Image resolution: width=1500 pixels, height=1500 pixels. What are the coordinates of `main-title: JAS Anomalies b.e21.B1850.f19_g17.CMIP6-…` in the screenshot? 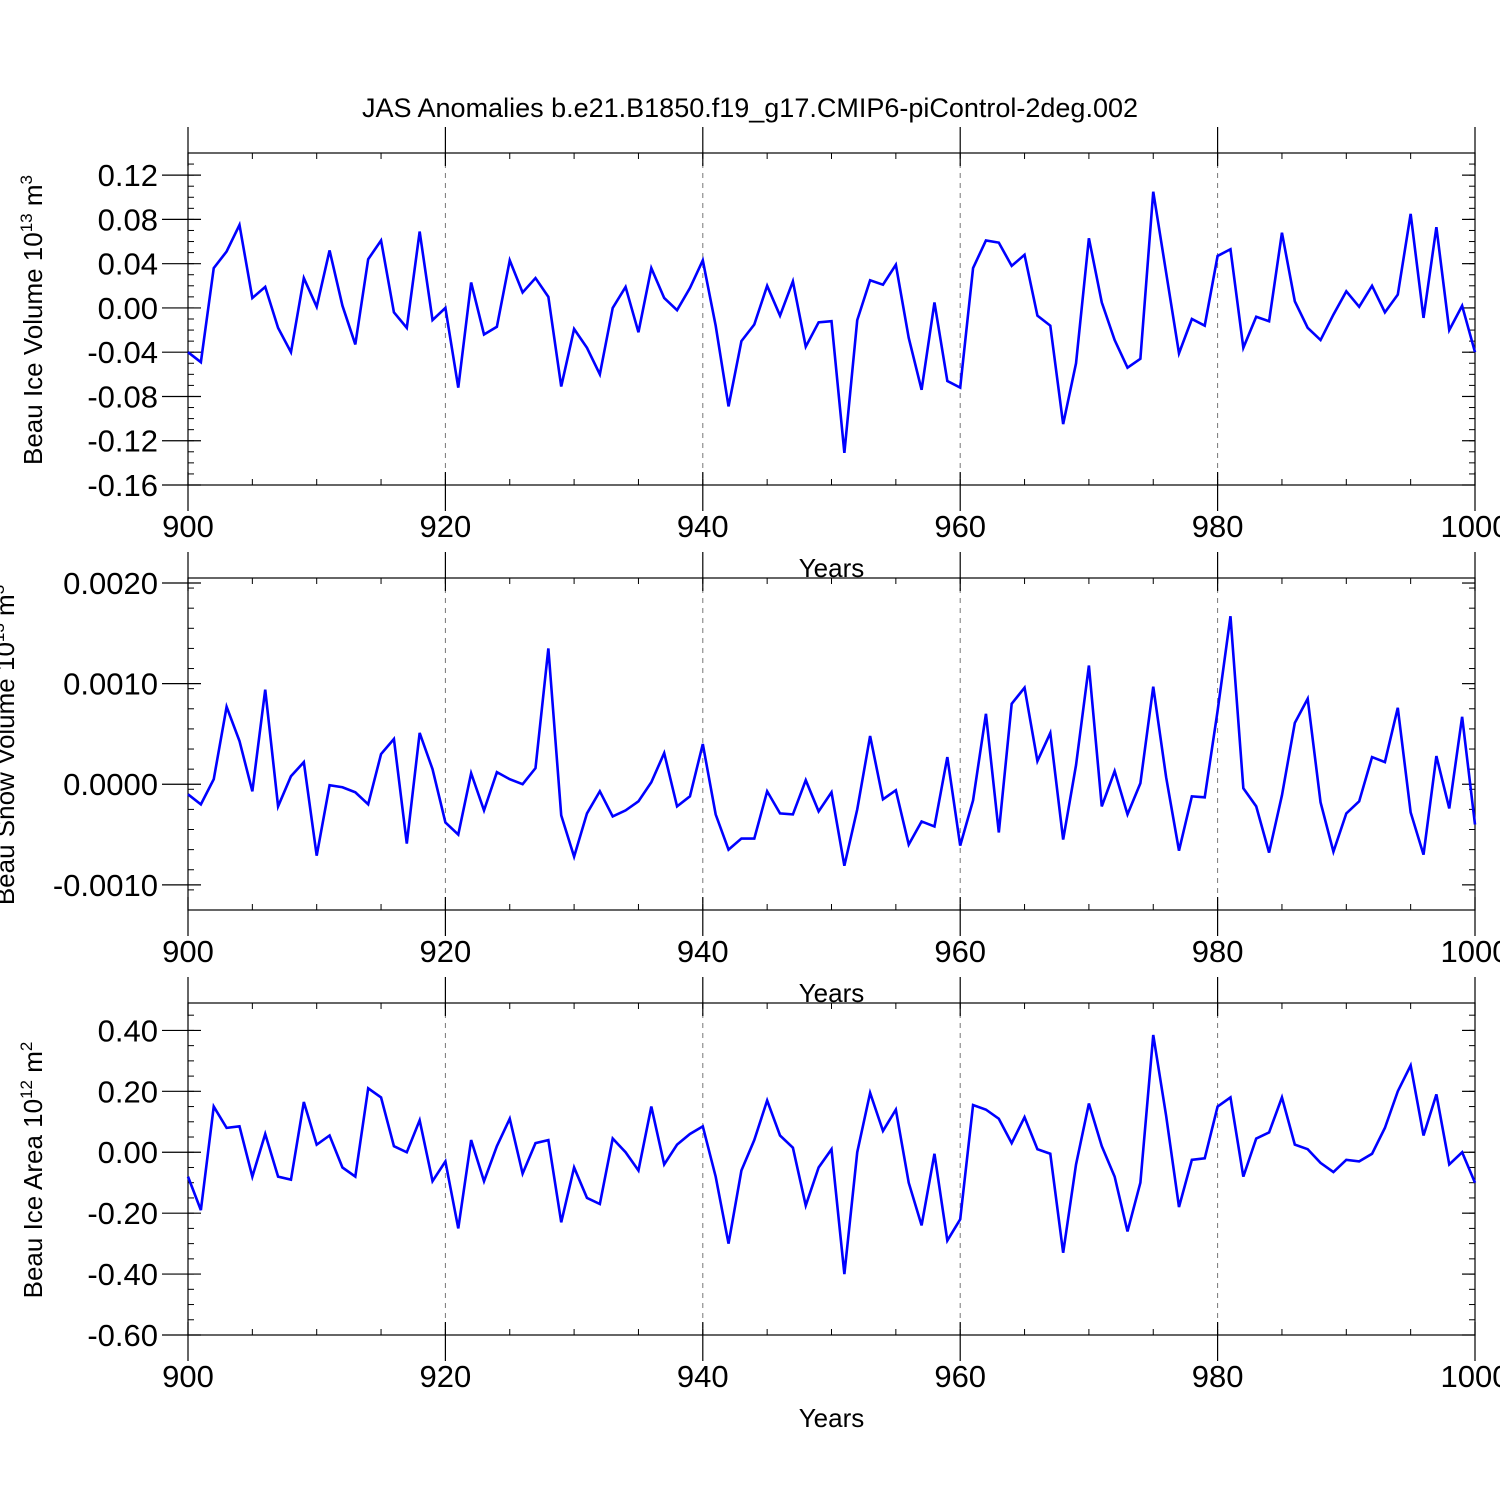 It's located at (750, 108).